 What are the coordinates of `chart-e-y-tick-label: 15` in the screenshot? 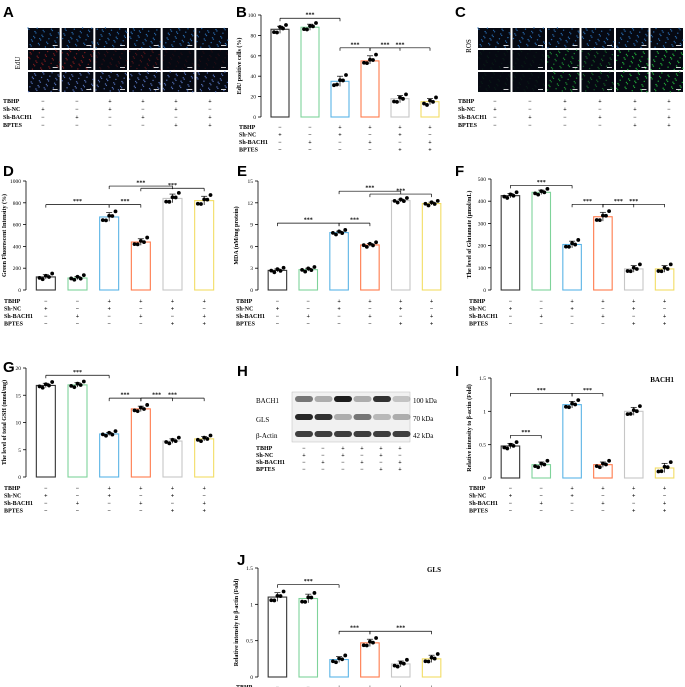 It's located at (251, 182).